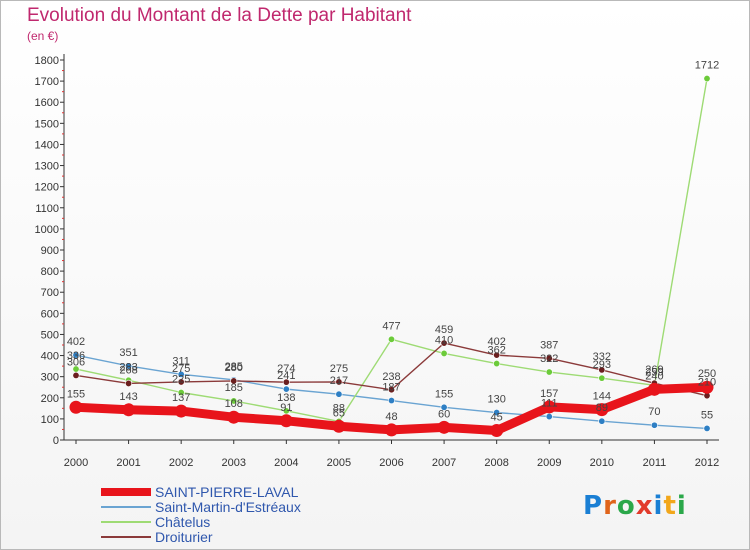 The width and height of the screenshot is (750, 550). Describe the element at coordinates (549, 463) in the screenshot. I see `x-tick-label: 2009` at that location.